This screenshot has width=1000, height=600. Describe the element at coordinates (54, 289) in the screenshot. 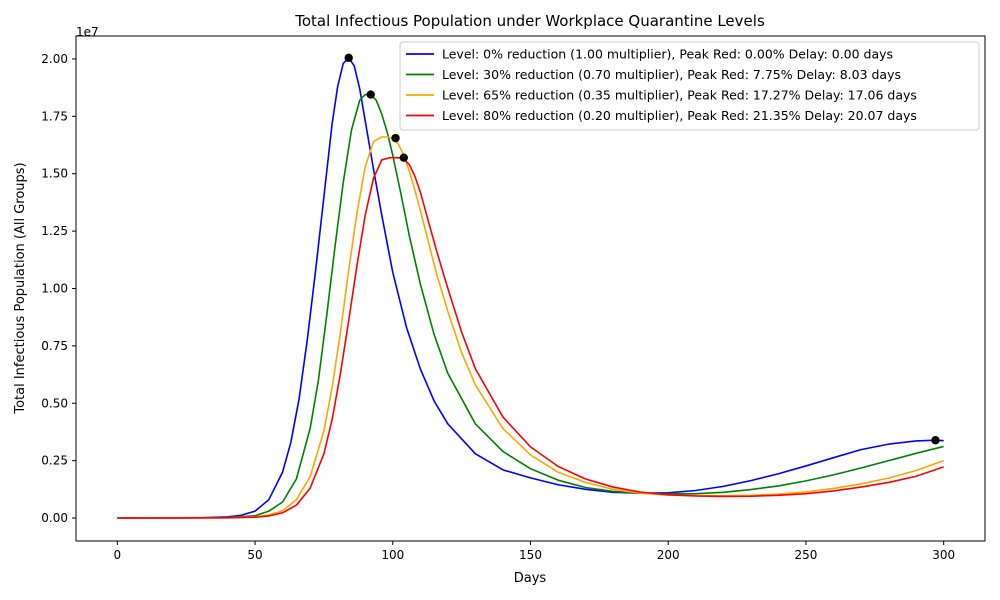

I see `y-tick-label: 1.00` at that location.